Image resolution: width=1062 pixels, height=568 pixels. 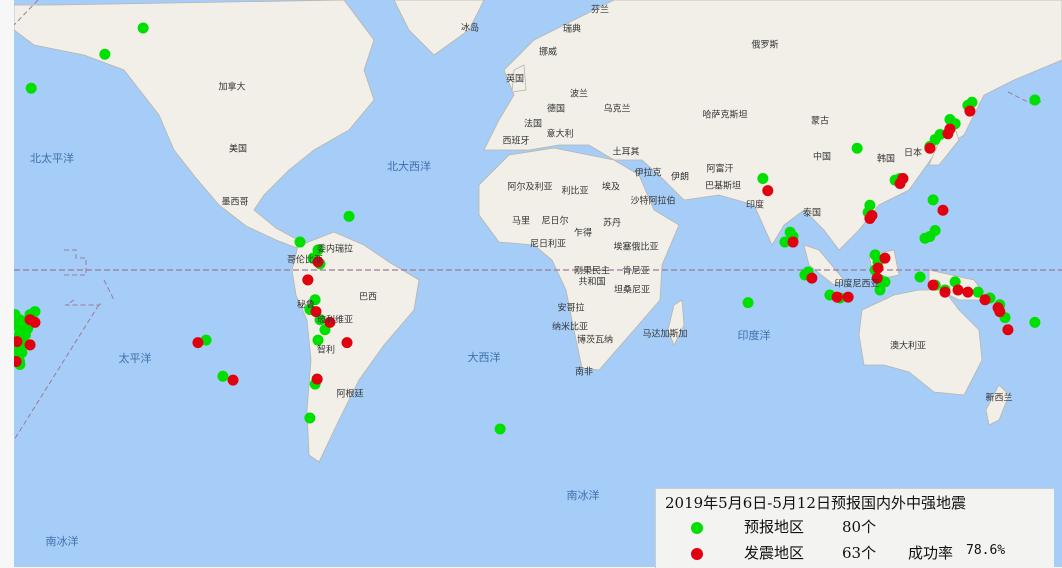 What do you see at coordinates (326, 350) in the screenshot?
I see `country-label: 智利` at bounding box center [326, 350].